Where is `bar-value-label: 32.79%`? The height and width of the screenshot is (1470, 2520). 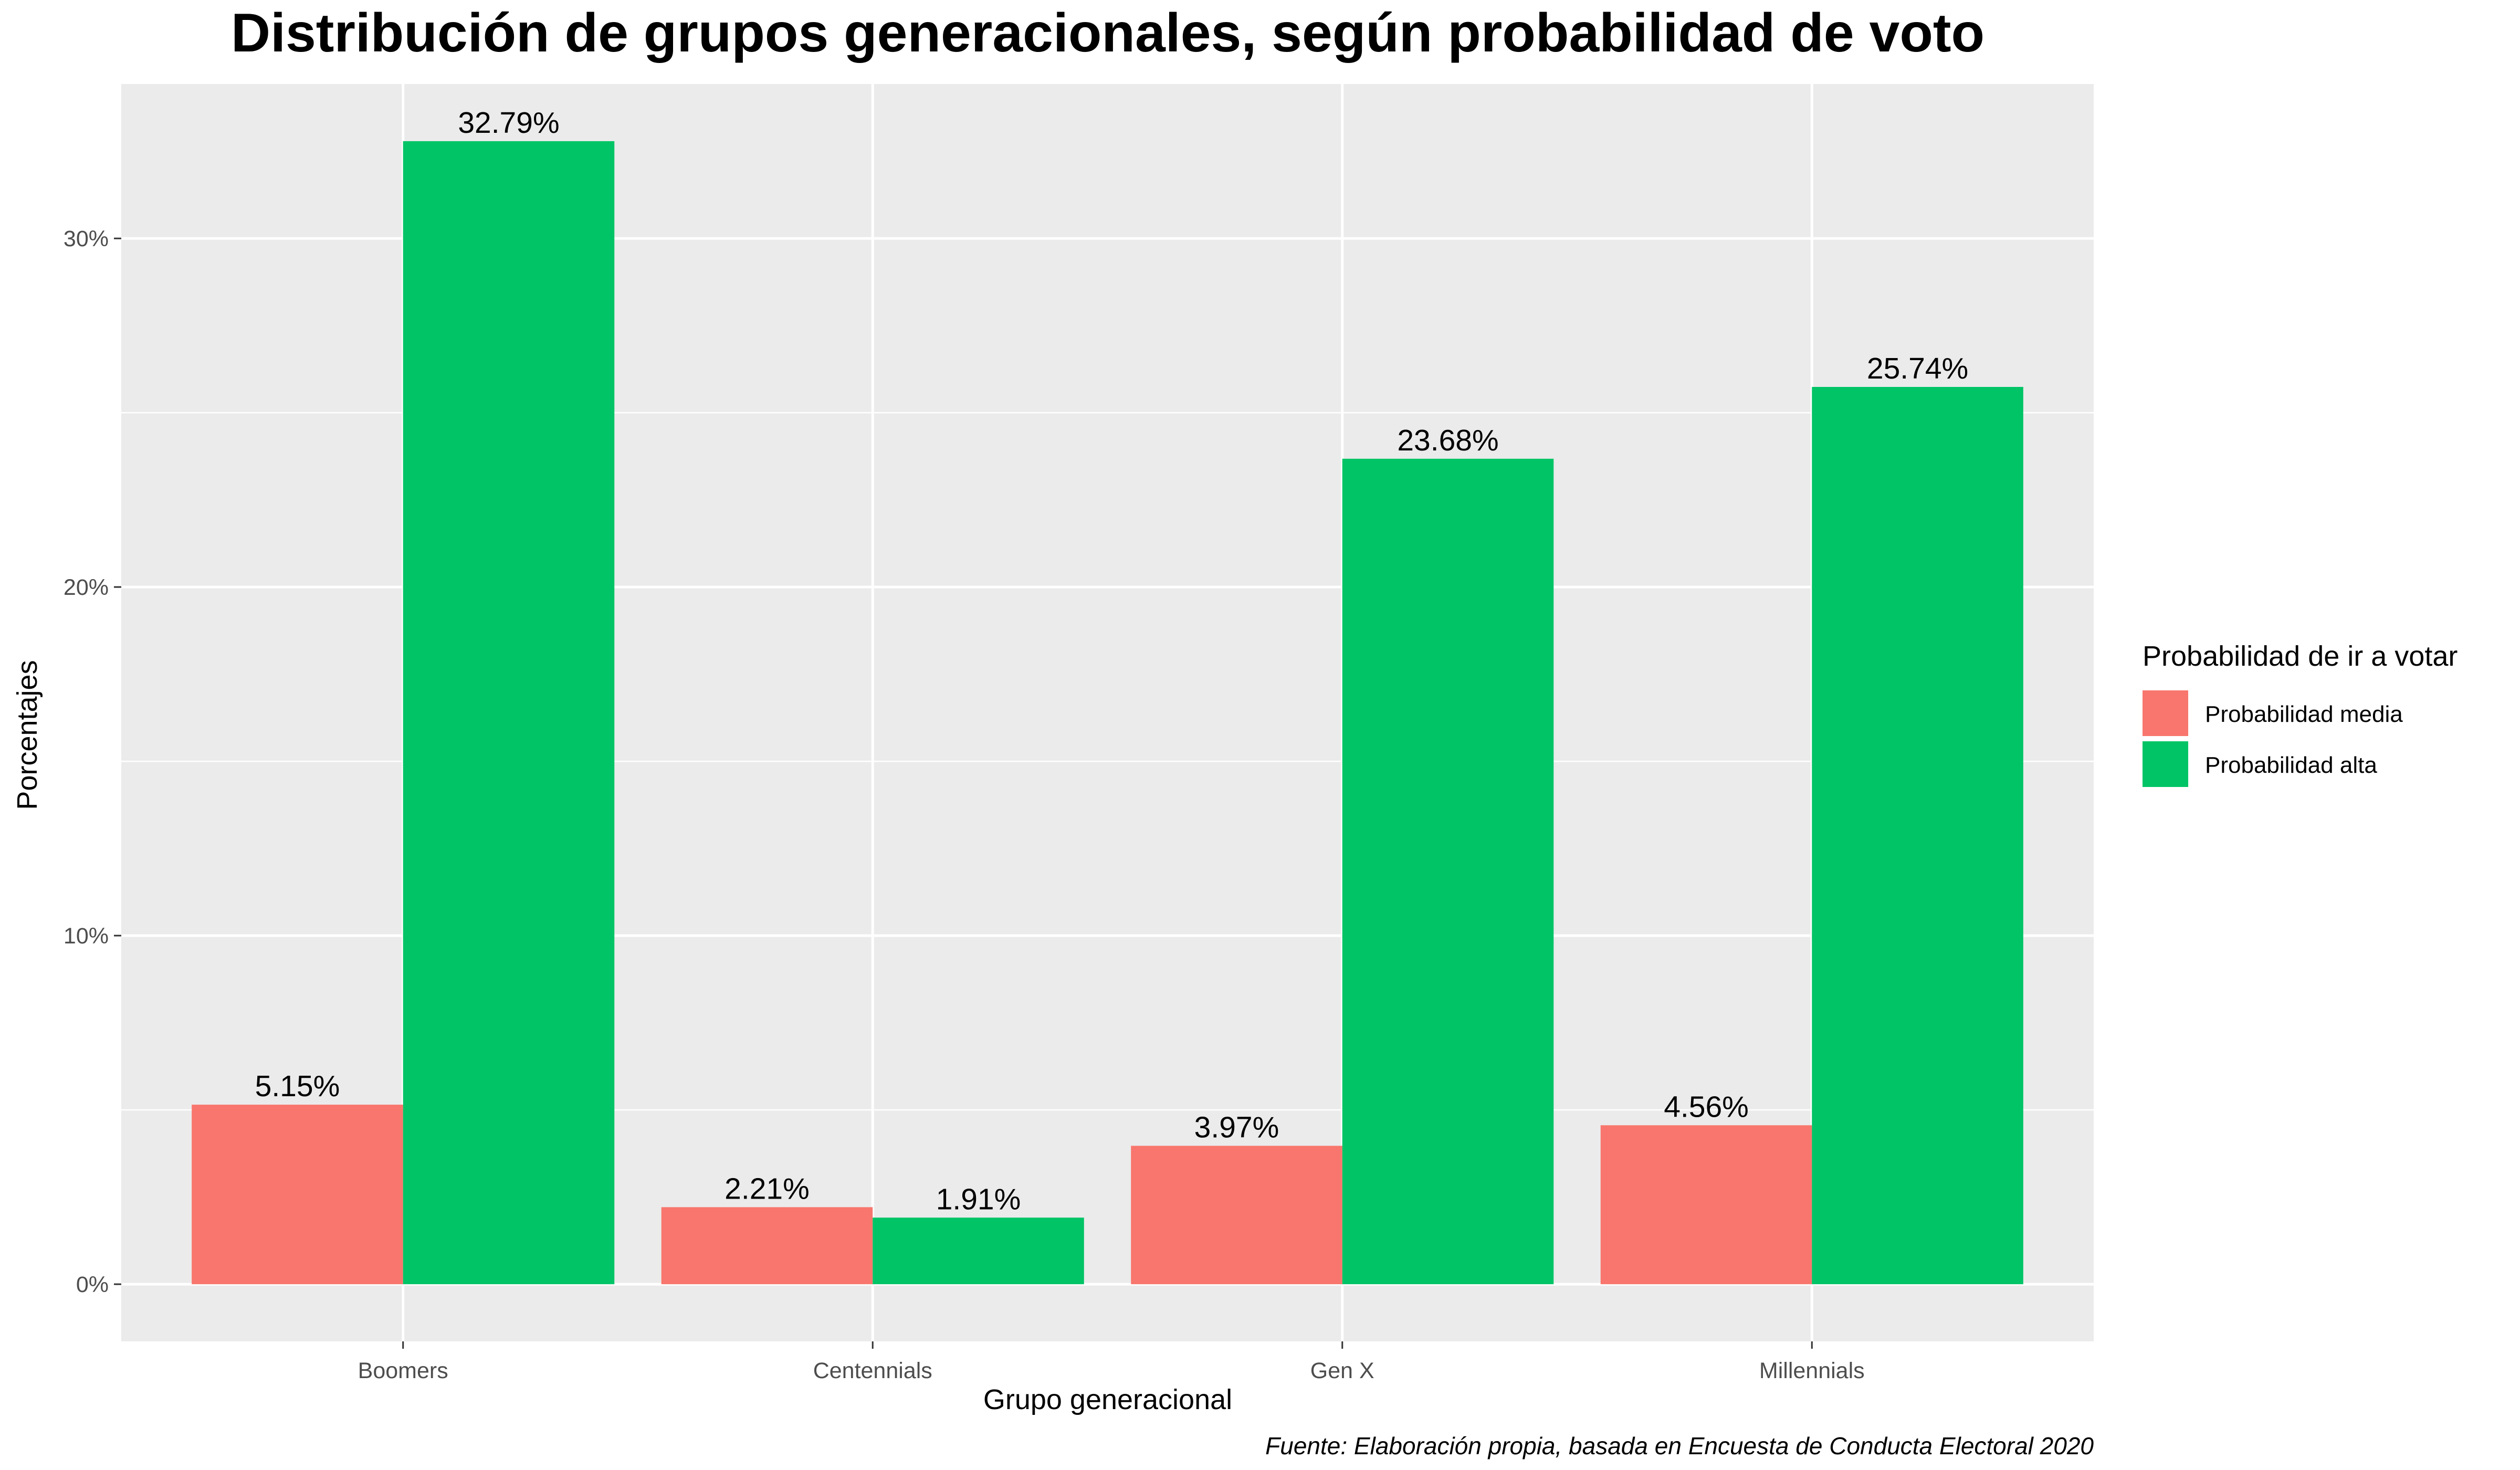 bar-value-label: 32.79% is located at coordinates (508, 123).